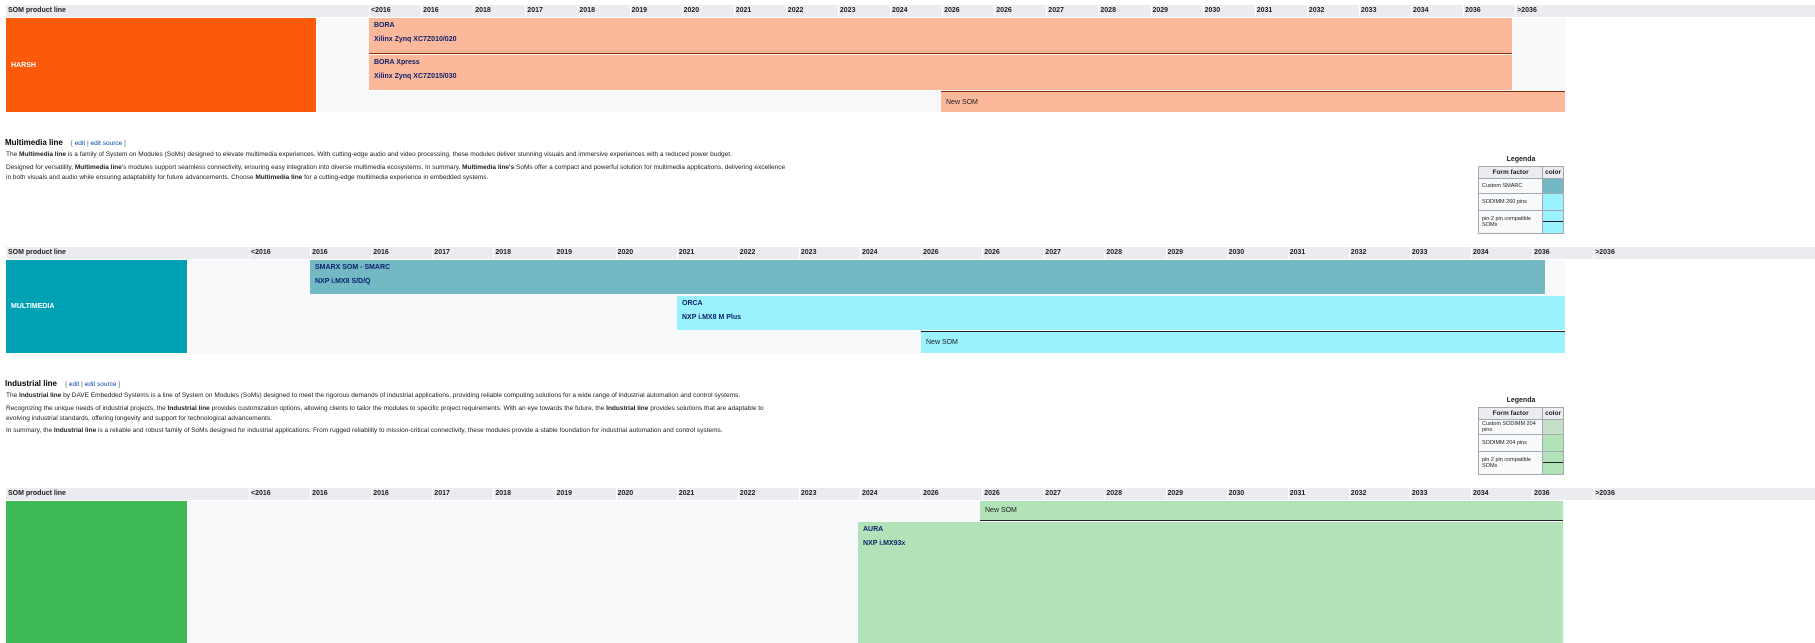 The height and width of the screenshot is (643, 1815). I want to click on harsh-new-som-label: New SOM, so click(962, 102).